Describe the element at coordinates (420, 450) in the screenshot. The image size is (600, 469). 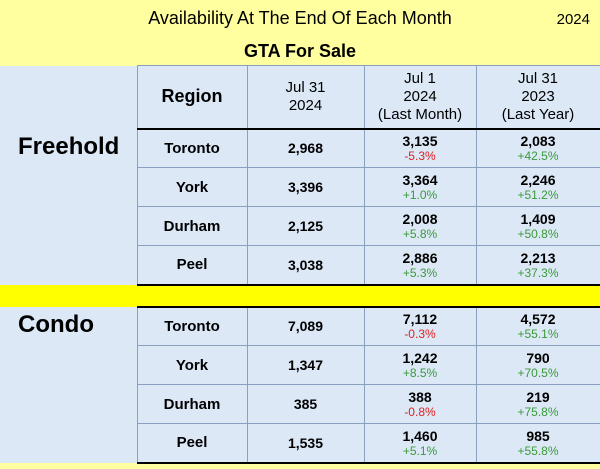
I see `last-month-change: +5.1%` at that location.